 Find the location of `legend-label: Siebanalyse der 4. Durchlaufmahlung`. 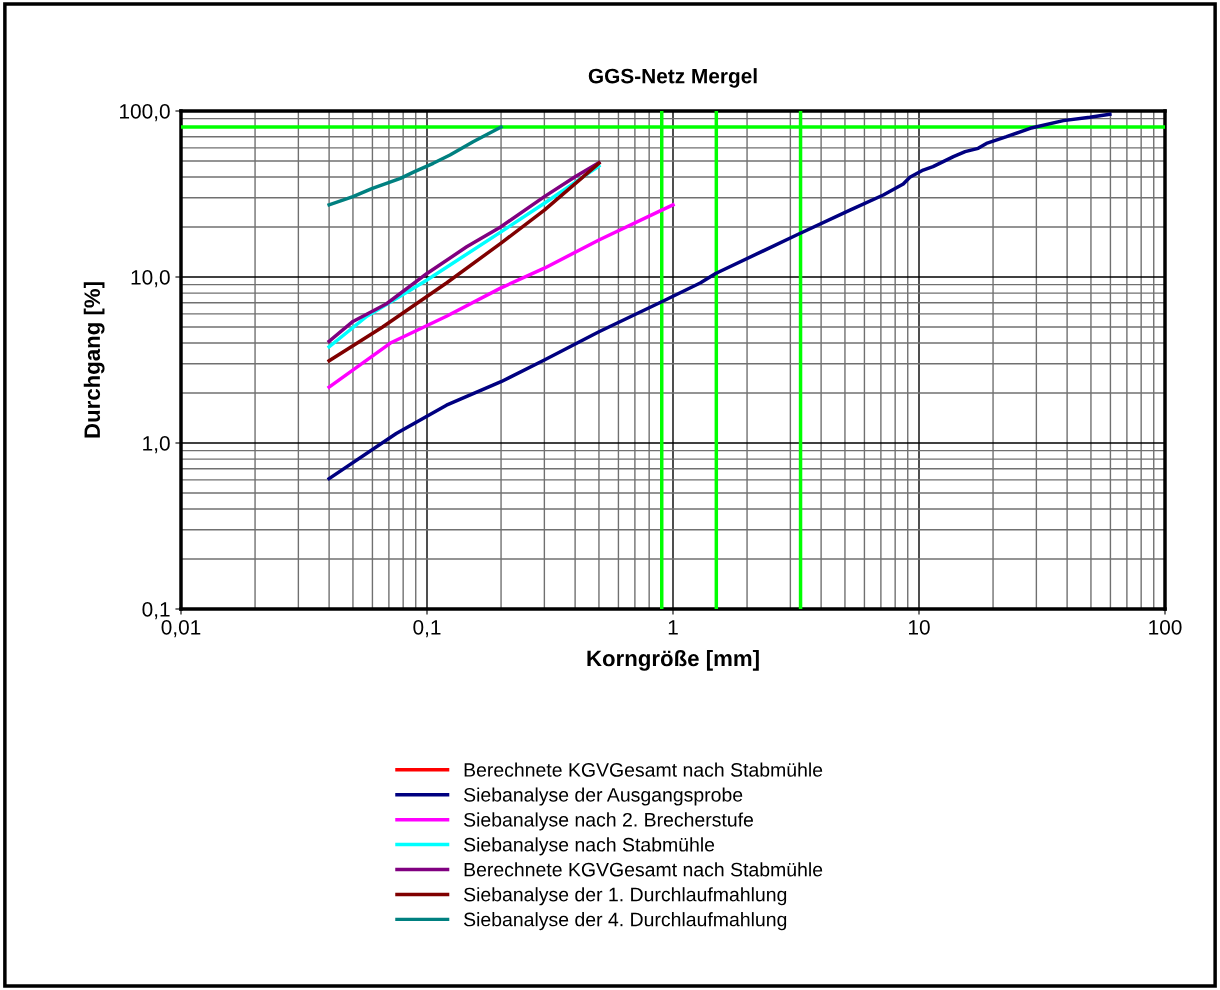

legend-label: Siebanalyse der 4. Durchlaufmahlung is located at coordinates (625, 921).